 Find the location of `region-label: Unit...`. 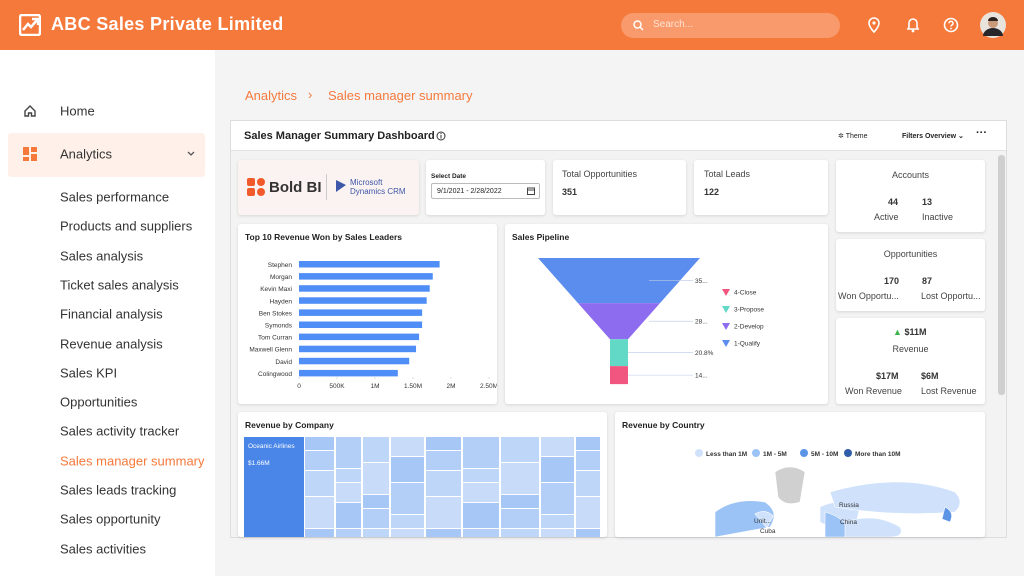

region-label: Unit... is located at coordinates (762, 521).